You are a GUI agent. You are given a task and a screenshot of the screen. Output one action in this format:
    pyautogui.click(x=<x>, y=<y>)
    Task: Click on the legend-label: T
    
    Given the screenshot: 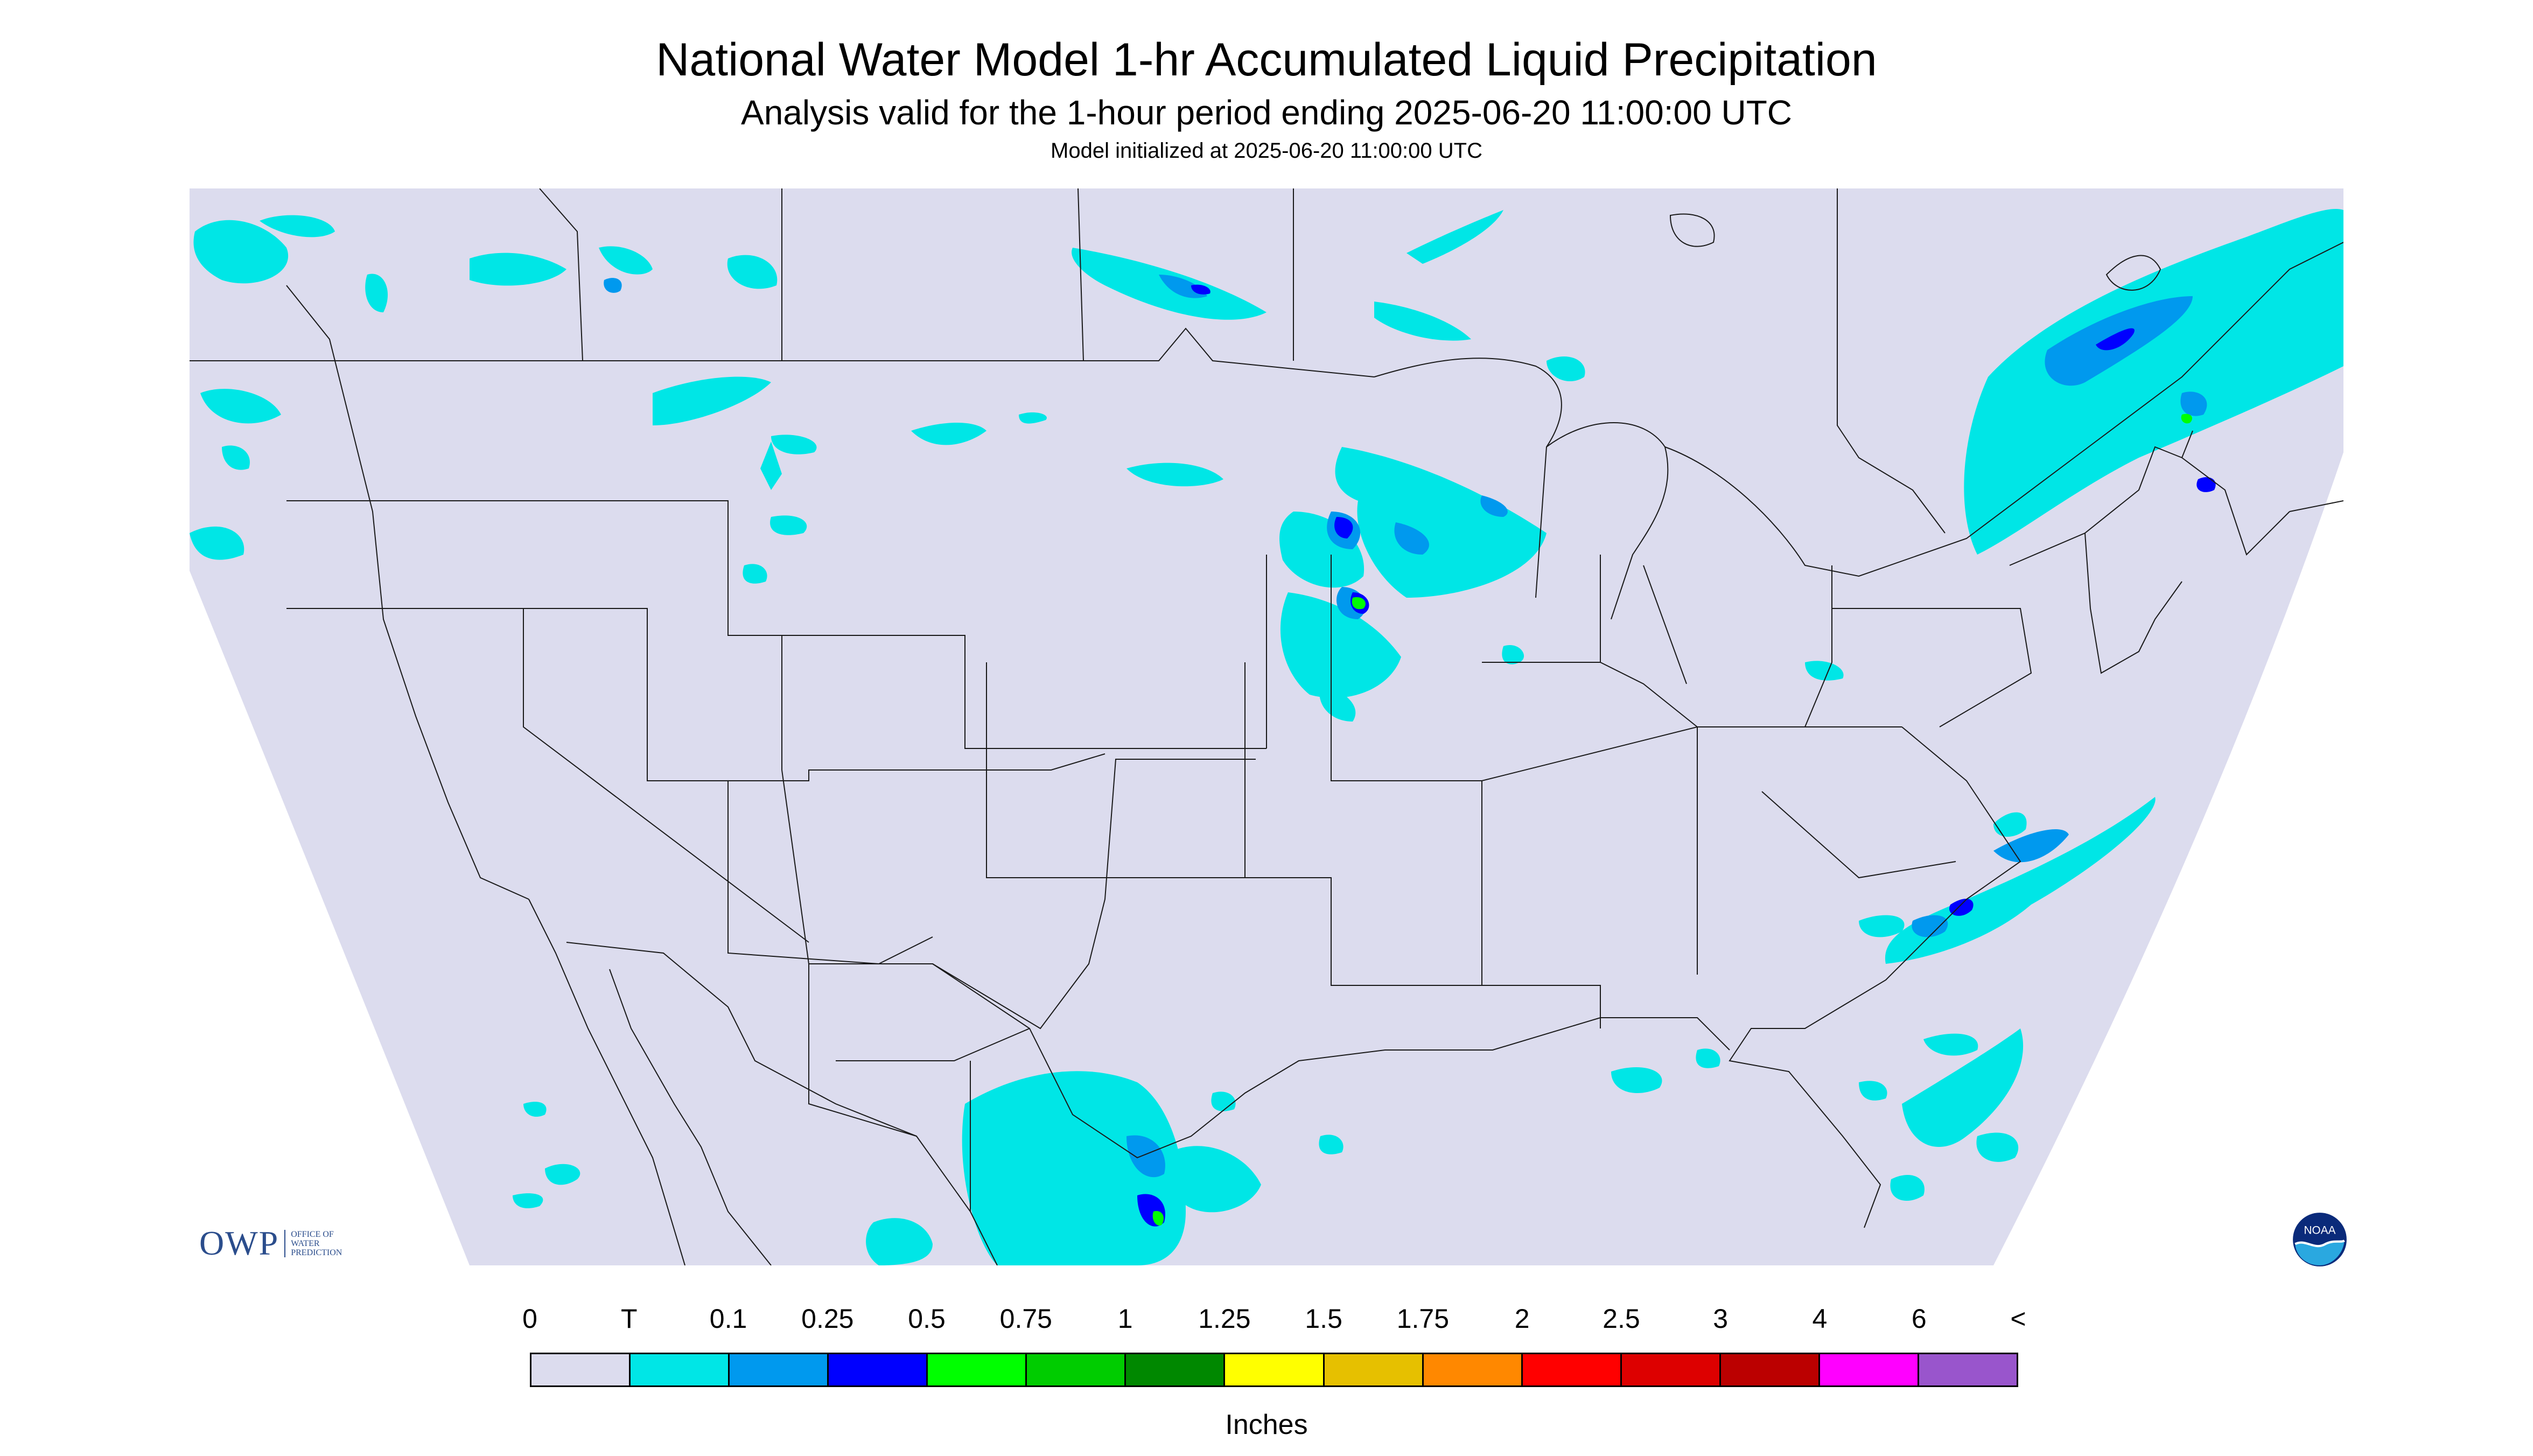 What is the action you would take?
    pyautogui.click(x=629, y=1319)
    